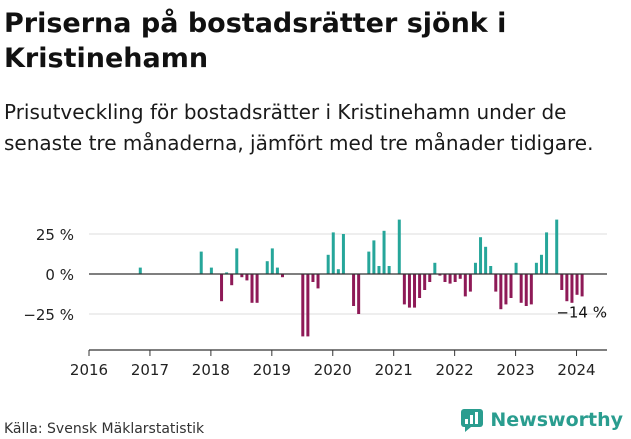 The width and height of the screenshot is (631, 439). What do you see at coordinates (211, 370) in the screenshot?
I see `x-tick-label: 2018` at bounding box center [211, 370].